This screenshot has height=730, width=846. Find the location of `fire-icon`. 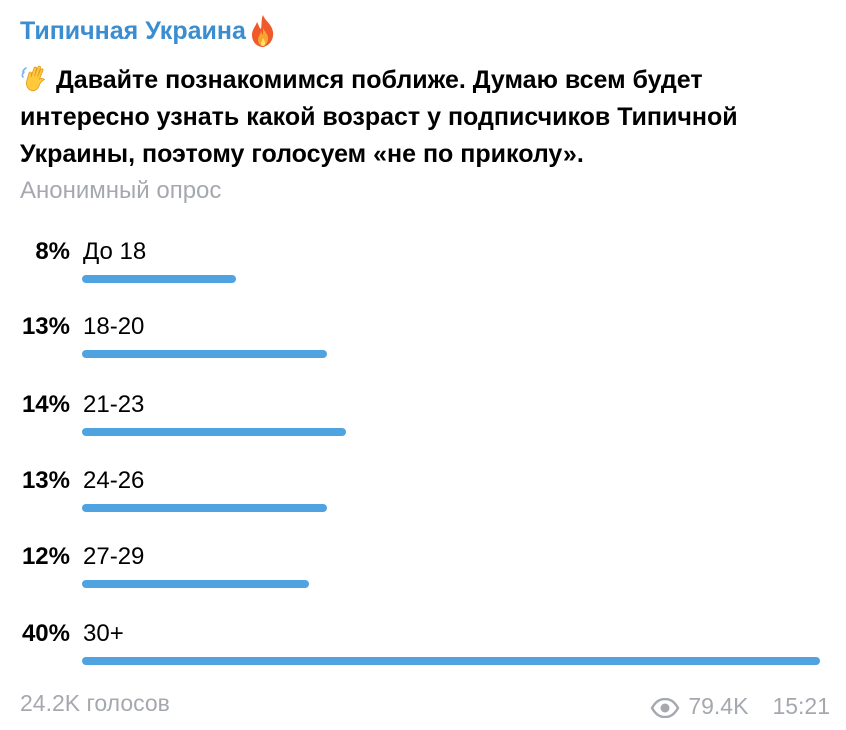

fire-icon is located at coordinates (263, 31).